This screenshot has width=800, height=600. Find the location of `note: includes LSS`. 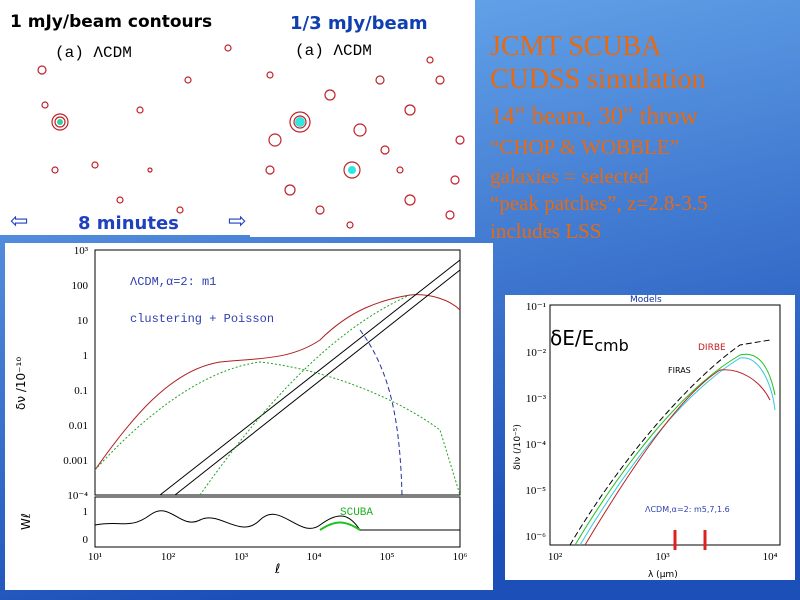

note: includes LSS is located at coordinates (545, 231).